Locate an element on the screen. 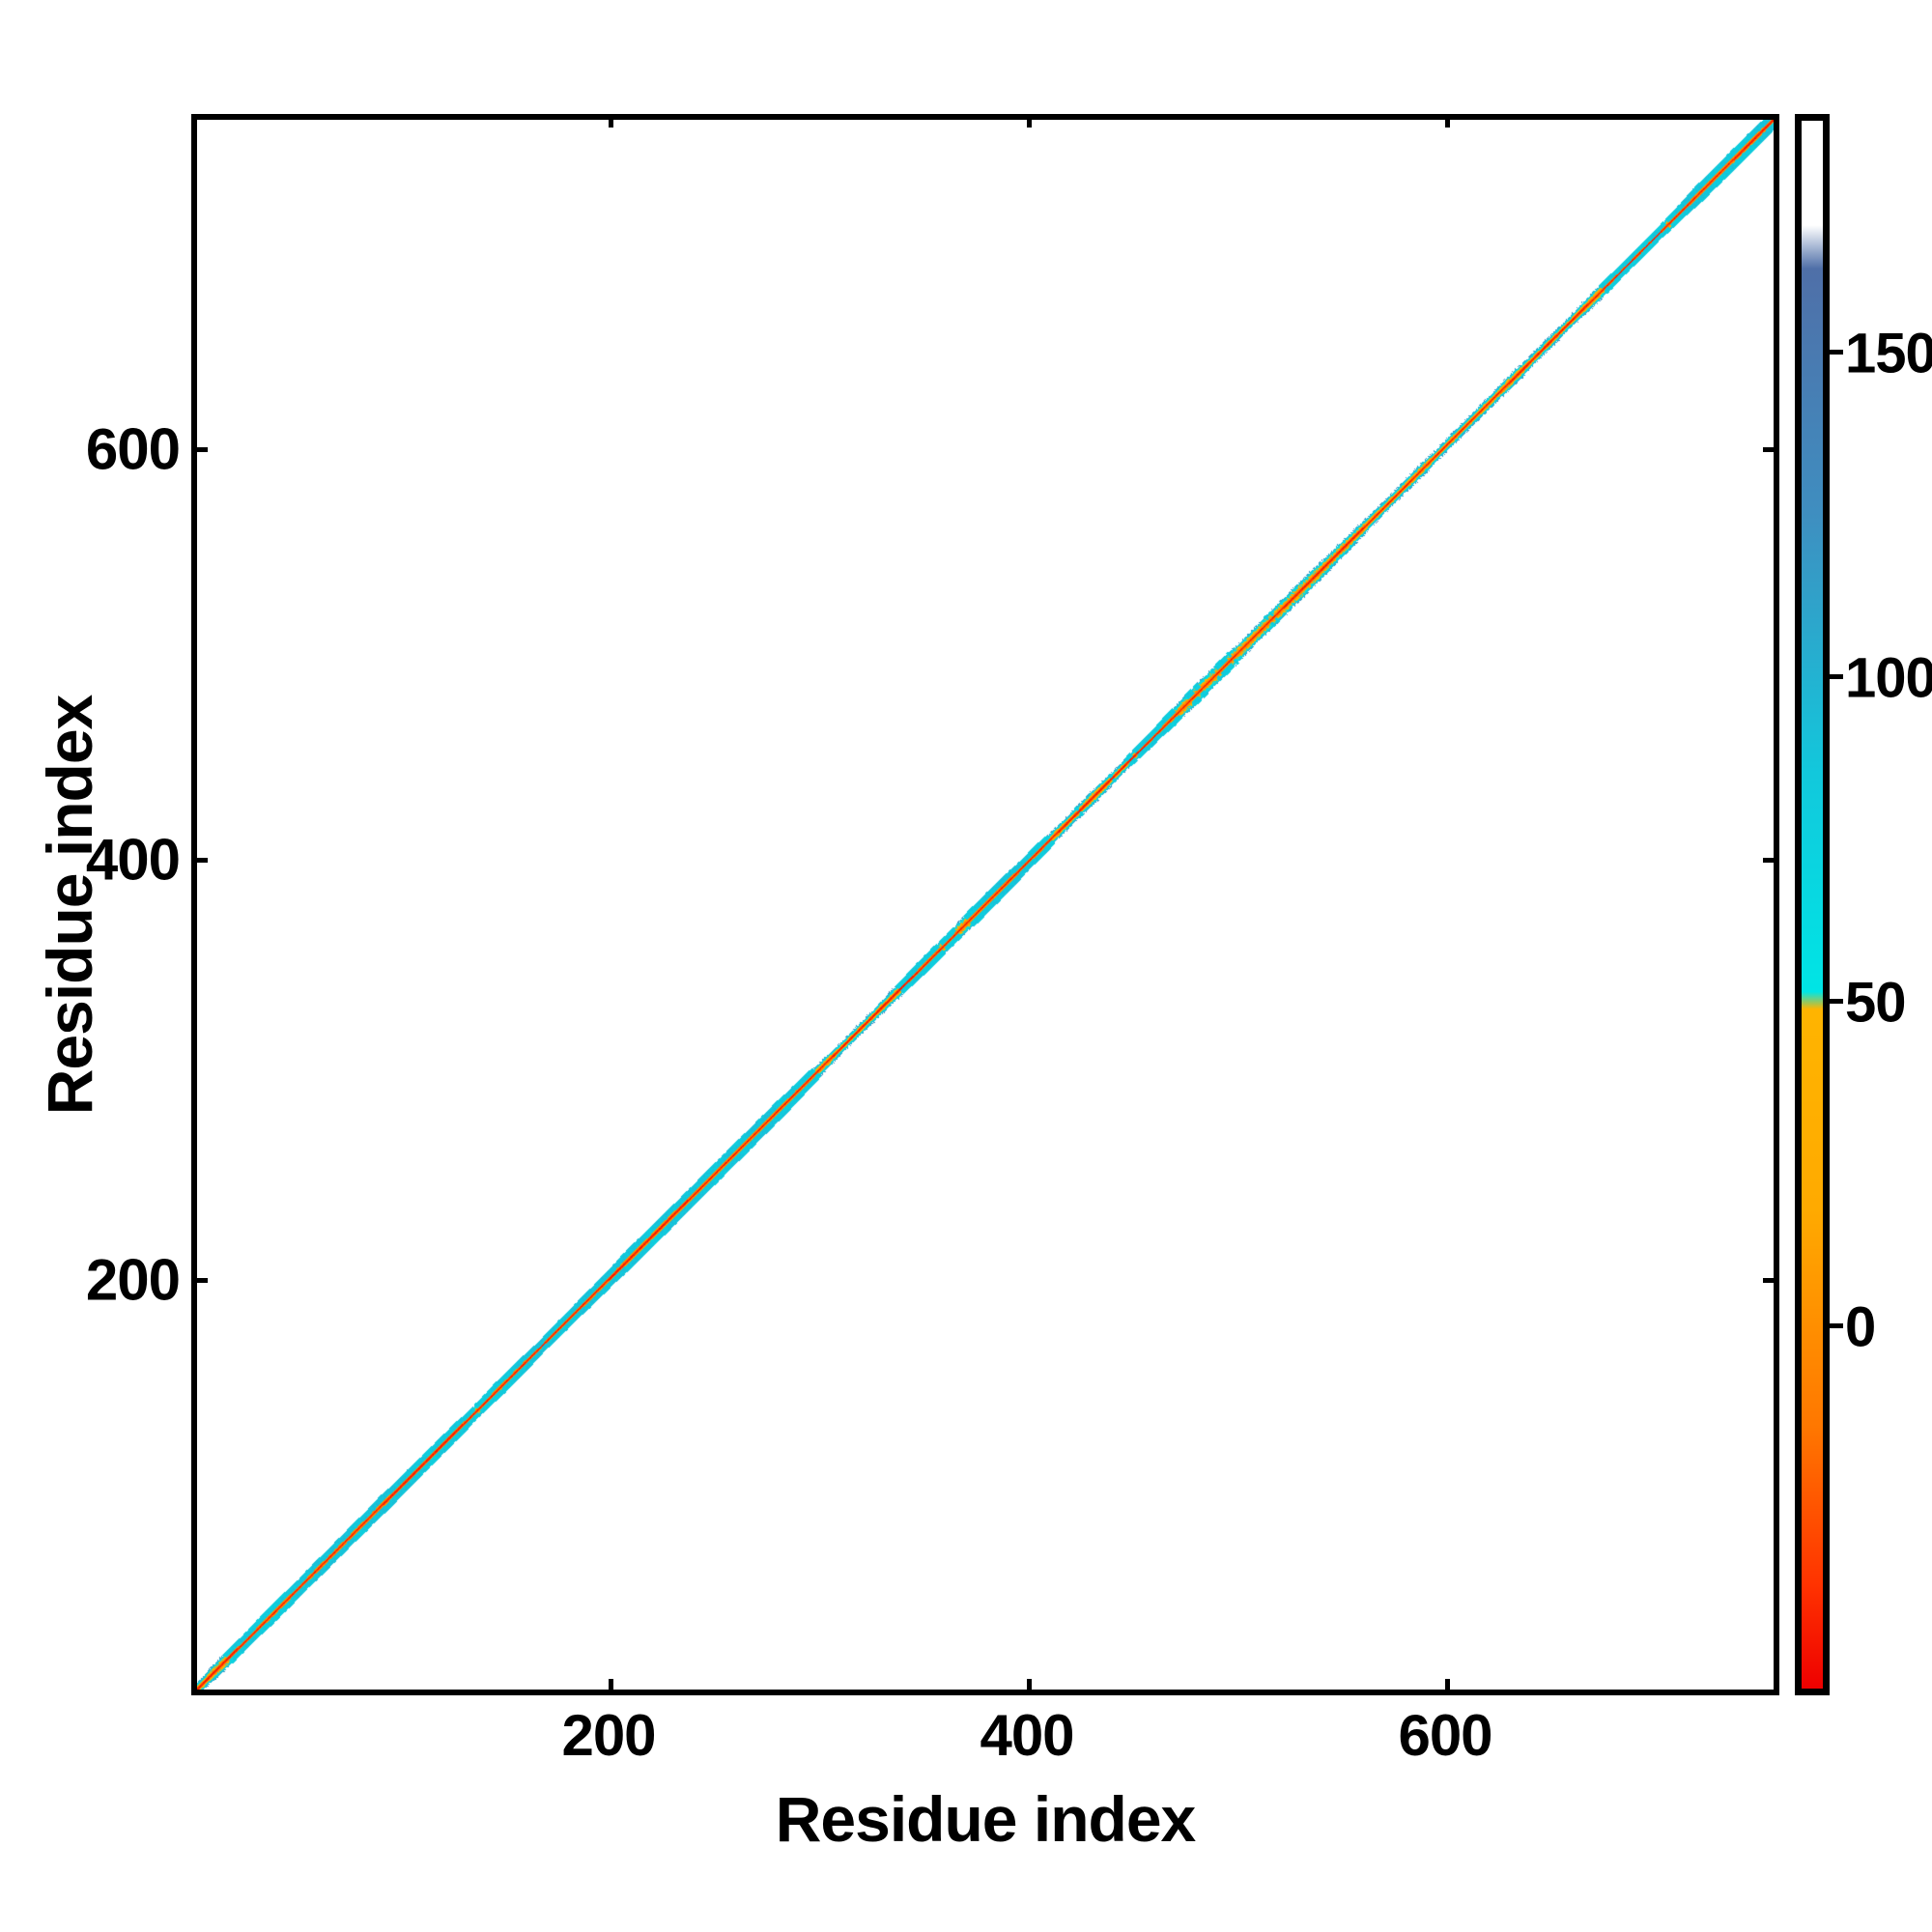  x-ticklabel-200: 200 is located at coordinates (608, 1735).